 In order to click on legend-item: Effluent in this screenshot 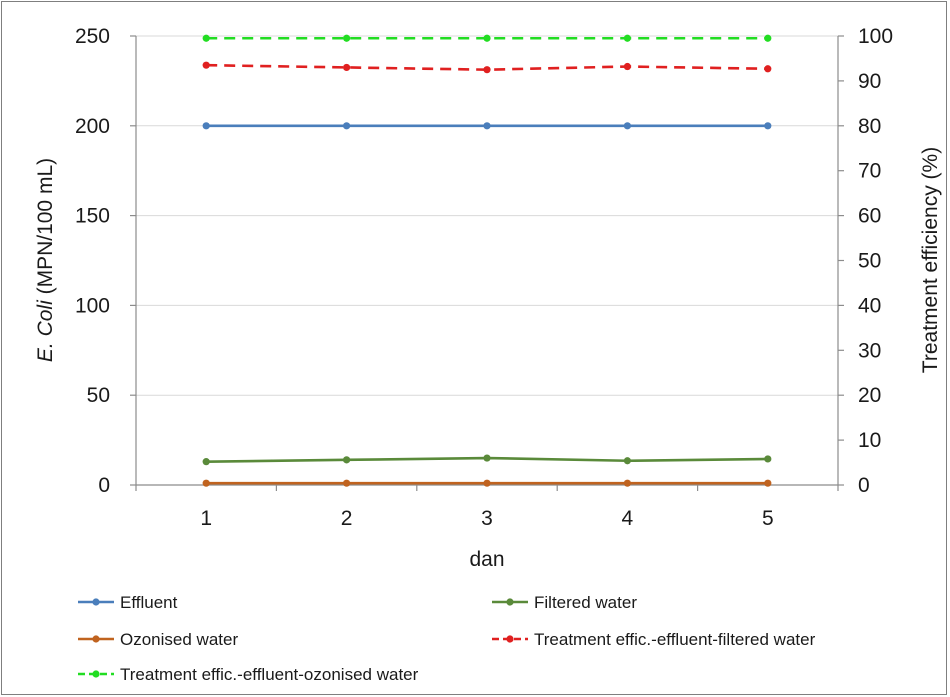, I will do `click(128, 602)`.